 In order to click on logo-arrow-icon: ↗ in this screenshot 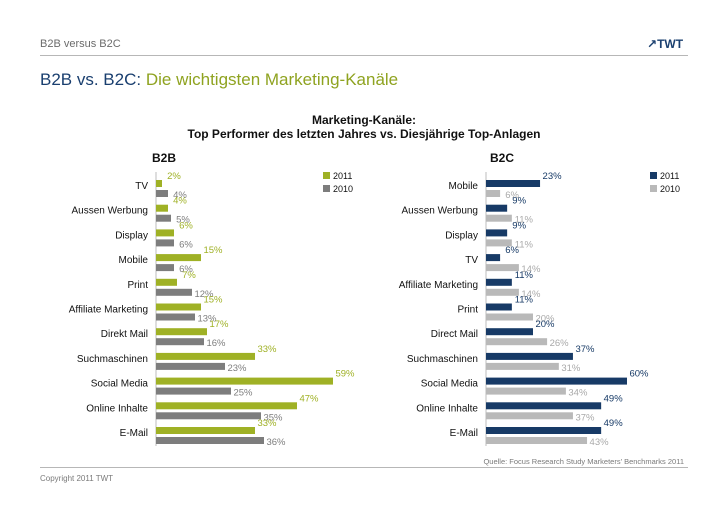, I will do `click(652, 44)`.